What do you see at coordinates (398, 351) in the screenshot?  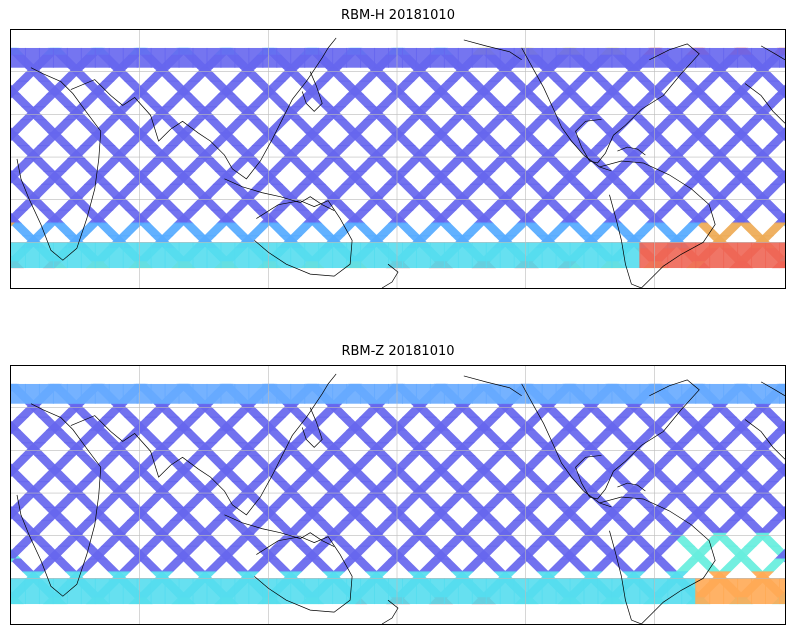 I see `panel-rbm-z-title: RBM-Z 20181010` at bounding box center [398, 351].